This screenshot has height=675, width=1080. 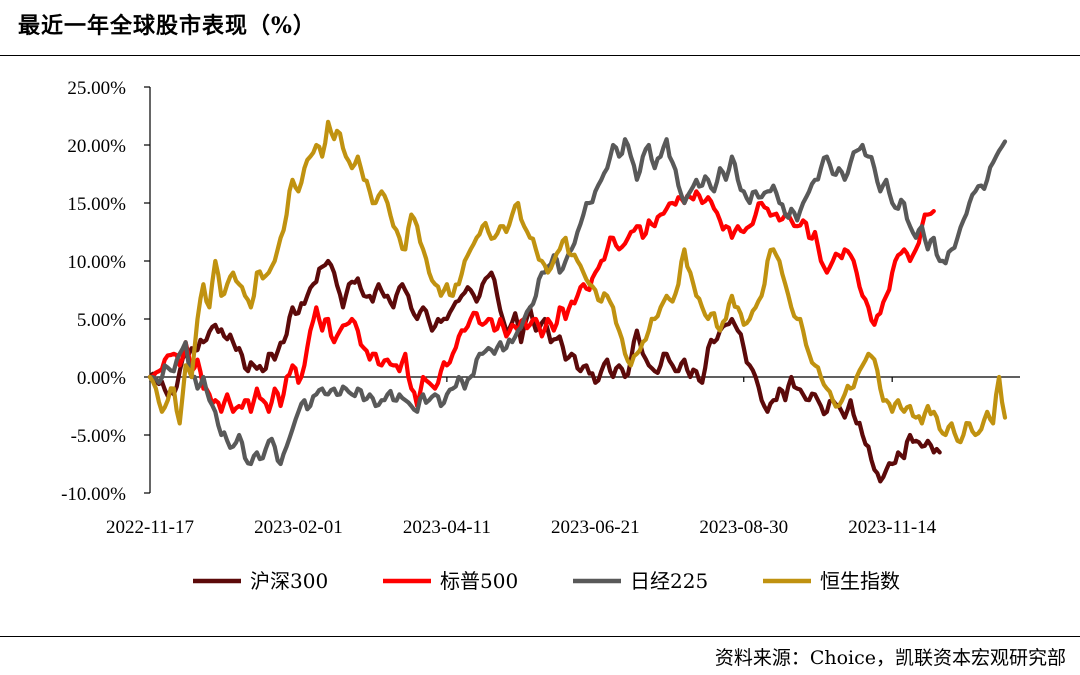 What do you see at coordinates (743, 527) in the screenshot?
I see `x-tick-label: 2023-08-30` at bounding box center [743, 527].